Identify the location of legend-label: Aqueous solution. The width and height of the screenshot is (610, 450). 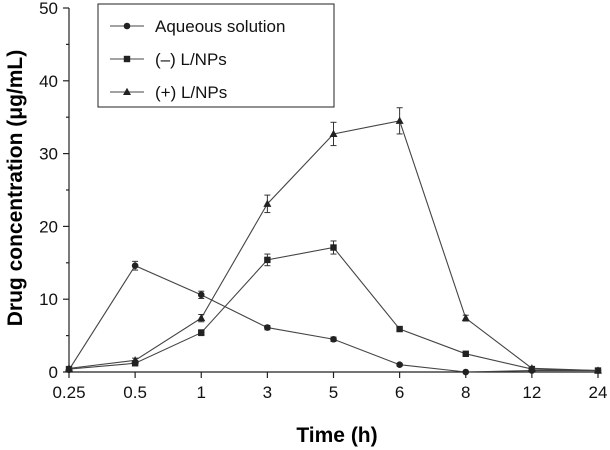
(220, 26).